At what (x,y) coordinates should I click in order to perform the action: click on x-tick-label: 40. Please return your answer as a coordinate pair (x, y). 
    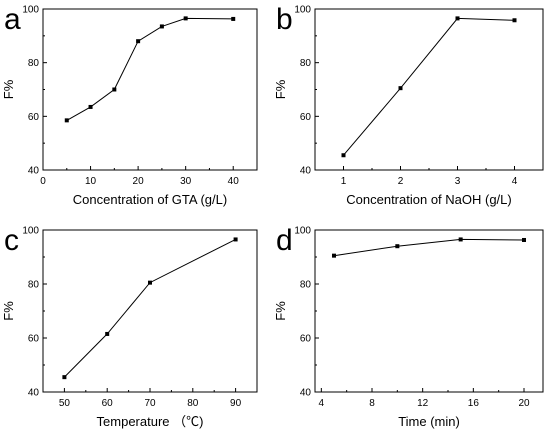
    Looking at the image, I should click on (234, 181).